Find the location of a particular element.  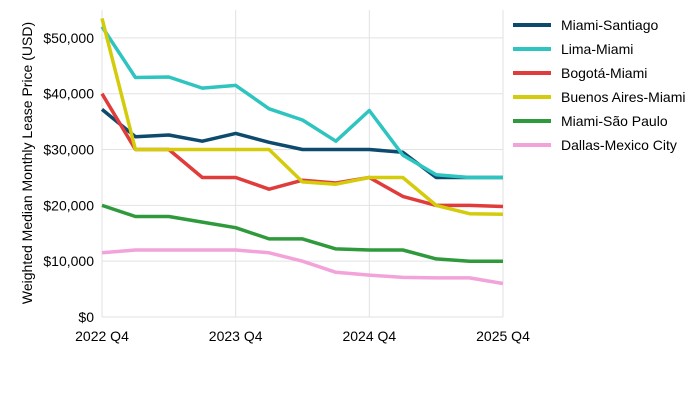

y-tick-label: $50,000 is located at coordinates (68, 38).